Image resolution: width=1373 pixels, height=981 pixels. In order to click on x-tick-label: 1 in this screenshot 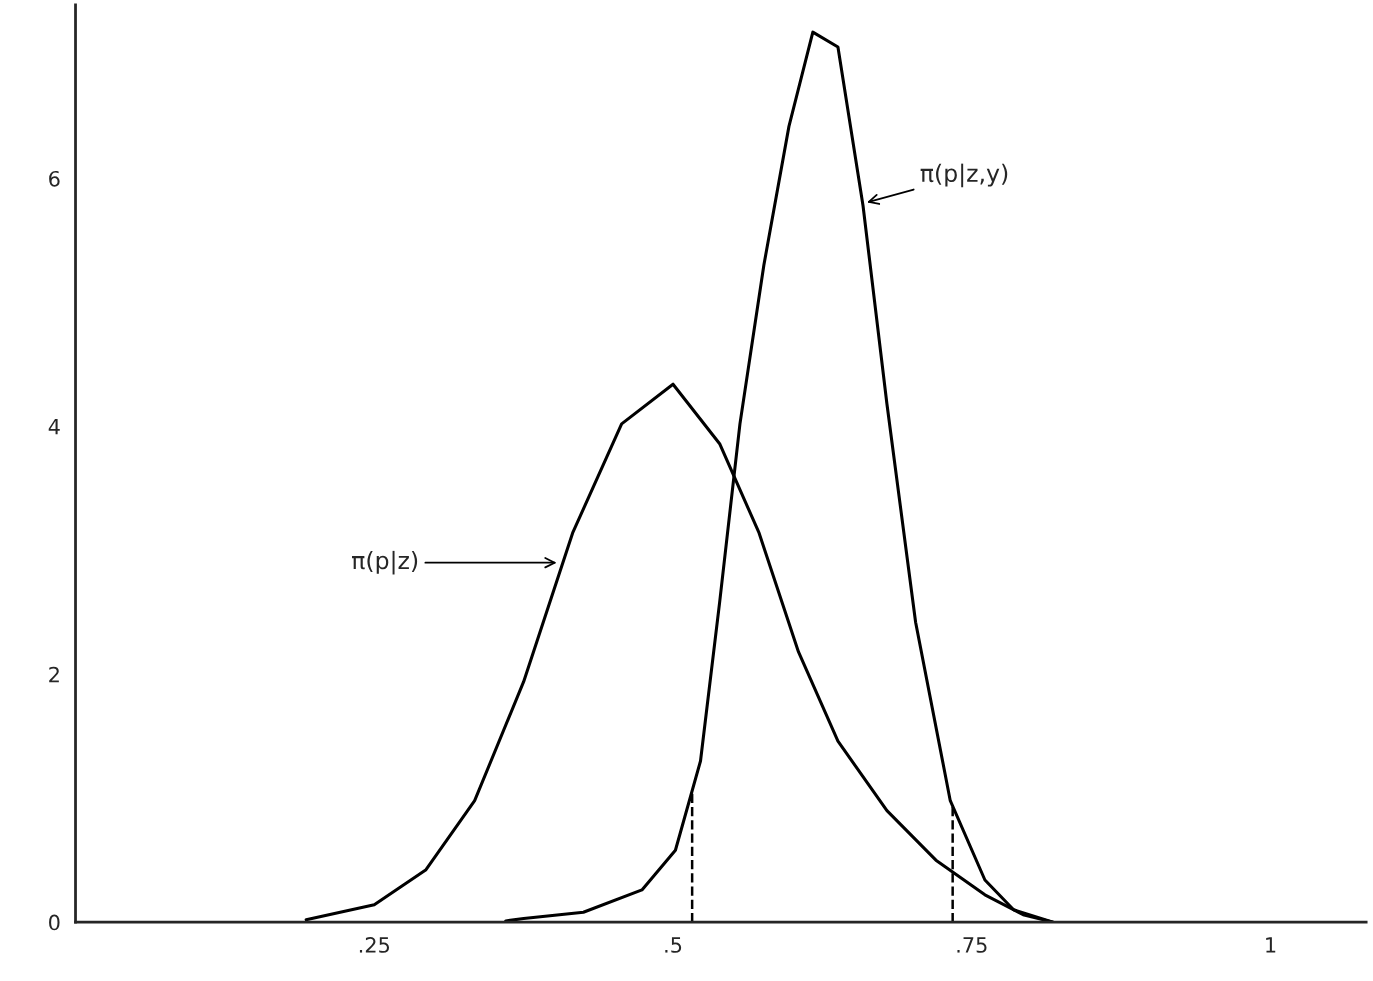, I will do `click(1271, 945)`.